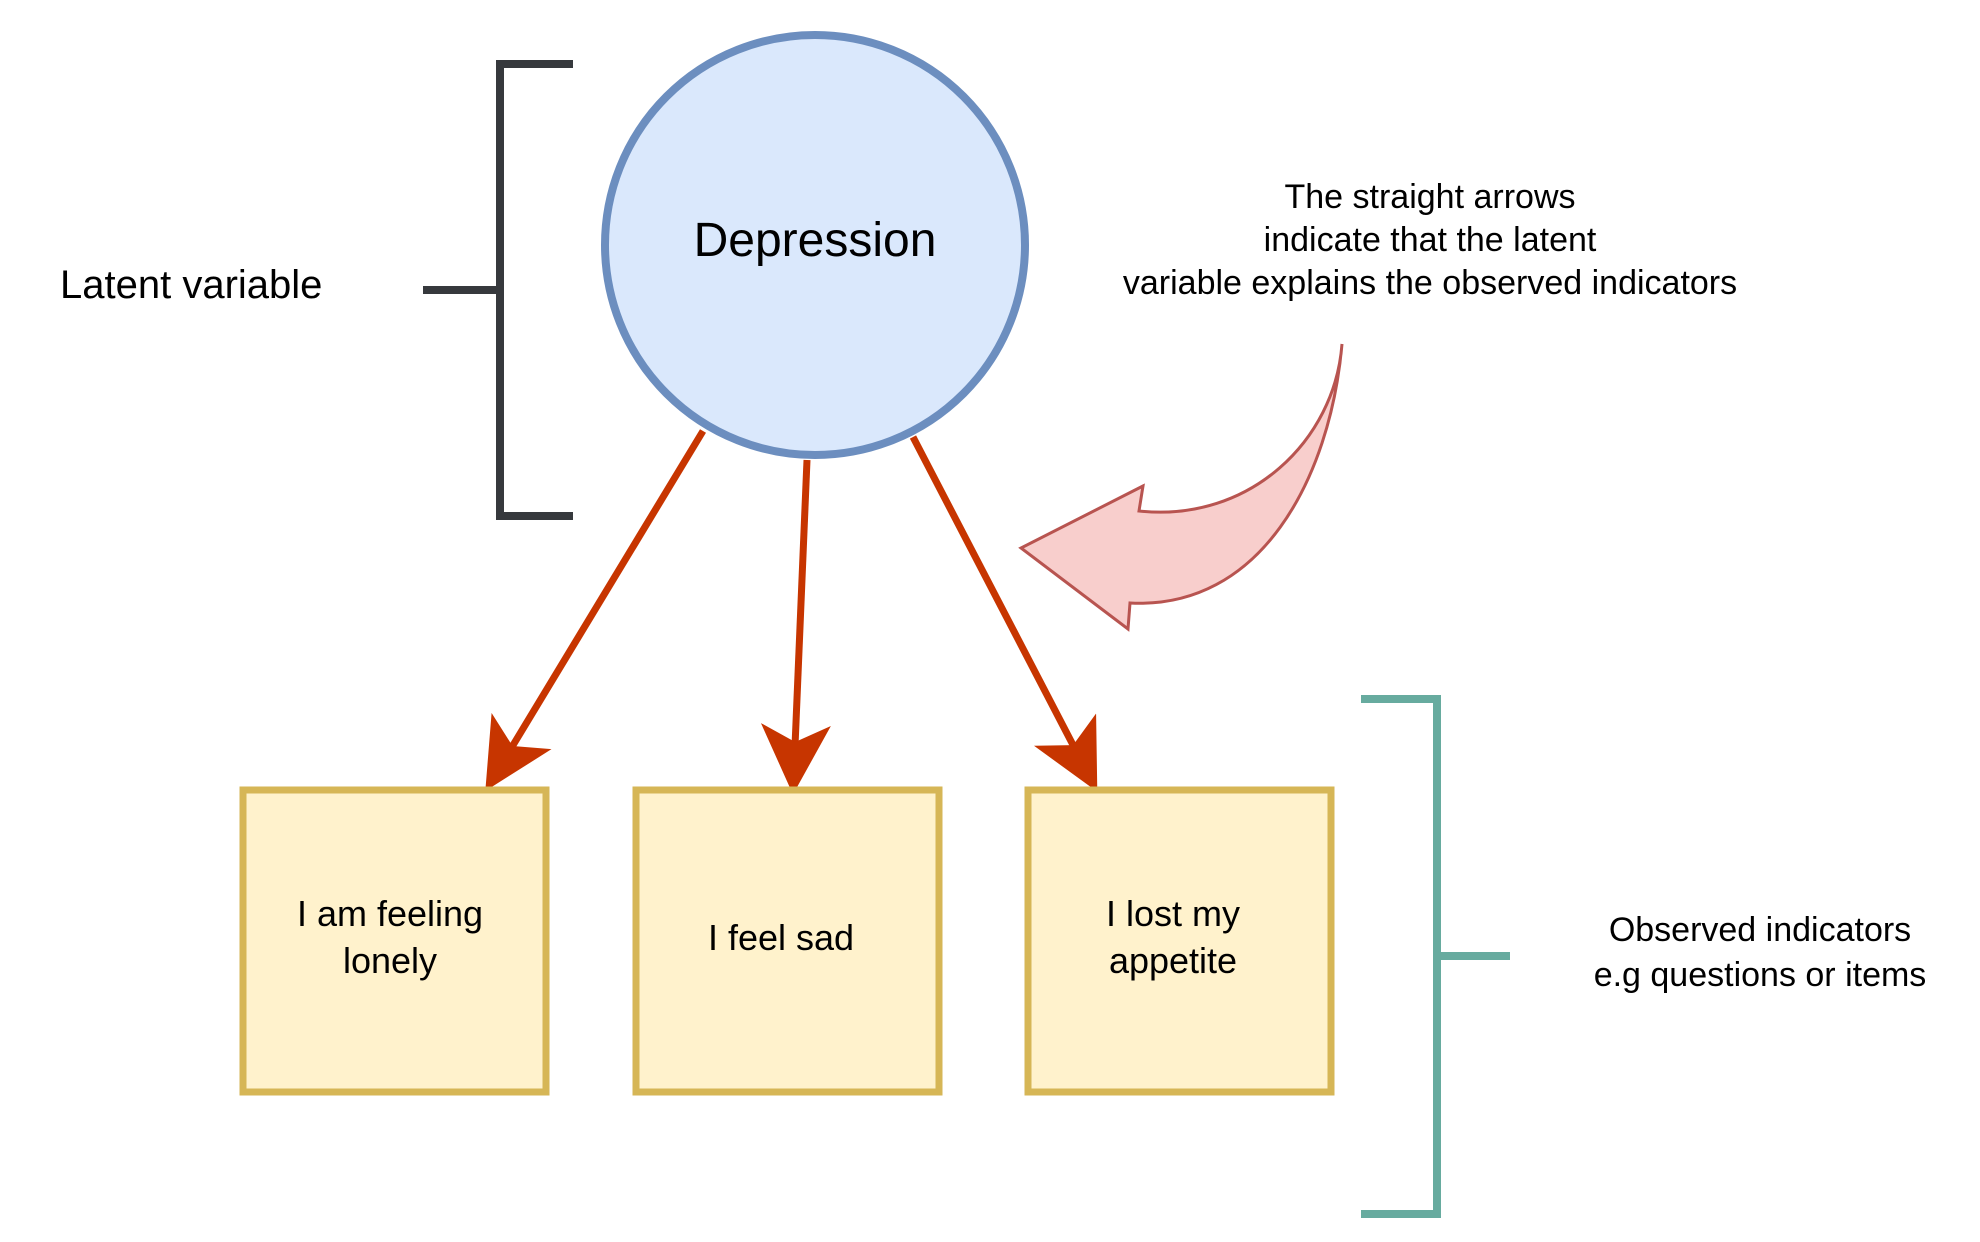 This screenshot has width=1980, height=1242. Describe the element at coordinates (1173, 937) in the screenshot. I see `indicator-label-appetite: I lost my appetite` at that location.